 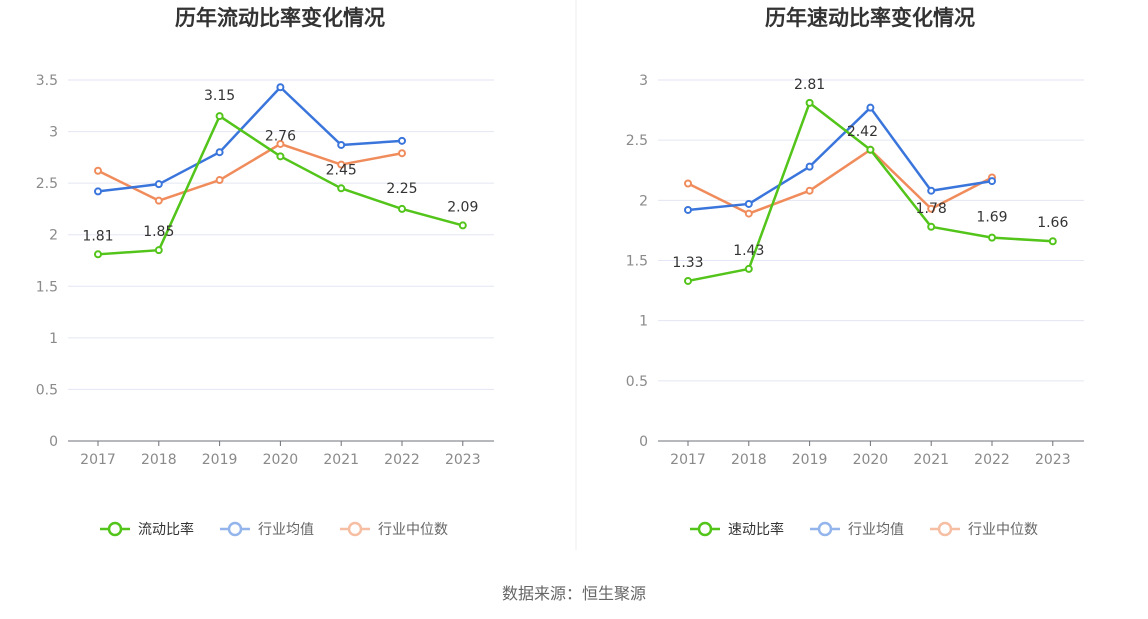 What do you see at coordinates (687, 263) in the screenshot?
I see `data-label: 1.33` at bounding box center [687, 263].